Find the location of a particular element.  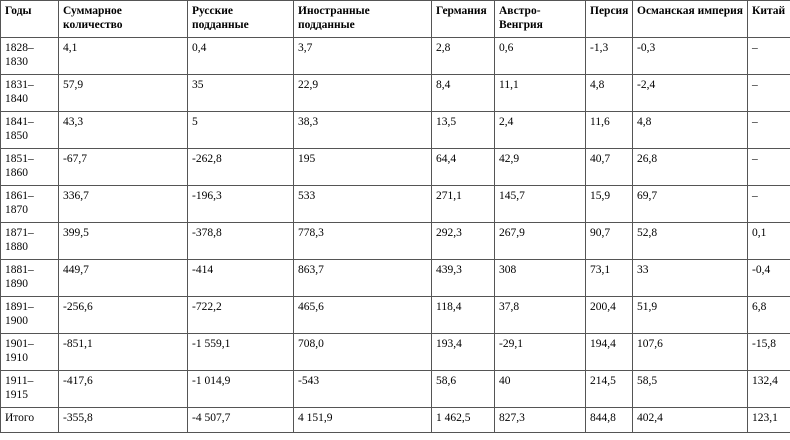

value-cell: -355,8 is located at coordinates (123, 420).